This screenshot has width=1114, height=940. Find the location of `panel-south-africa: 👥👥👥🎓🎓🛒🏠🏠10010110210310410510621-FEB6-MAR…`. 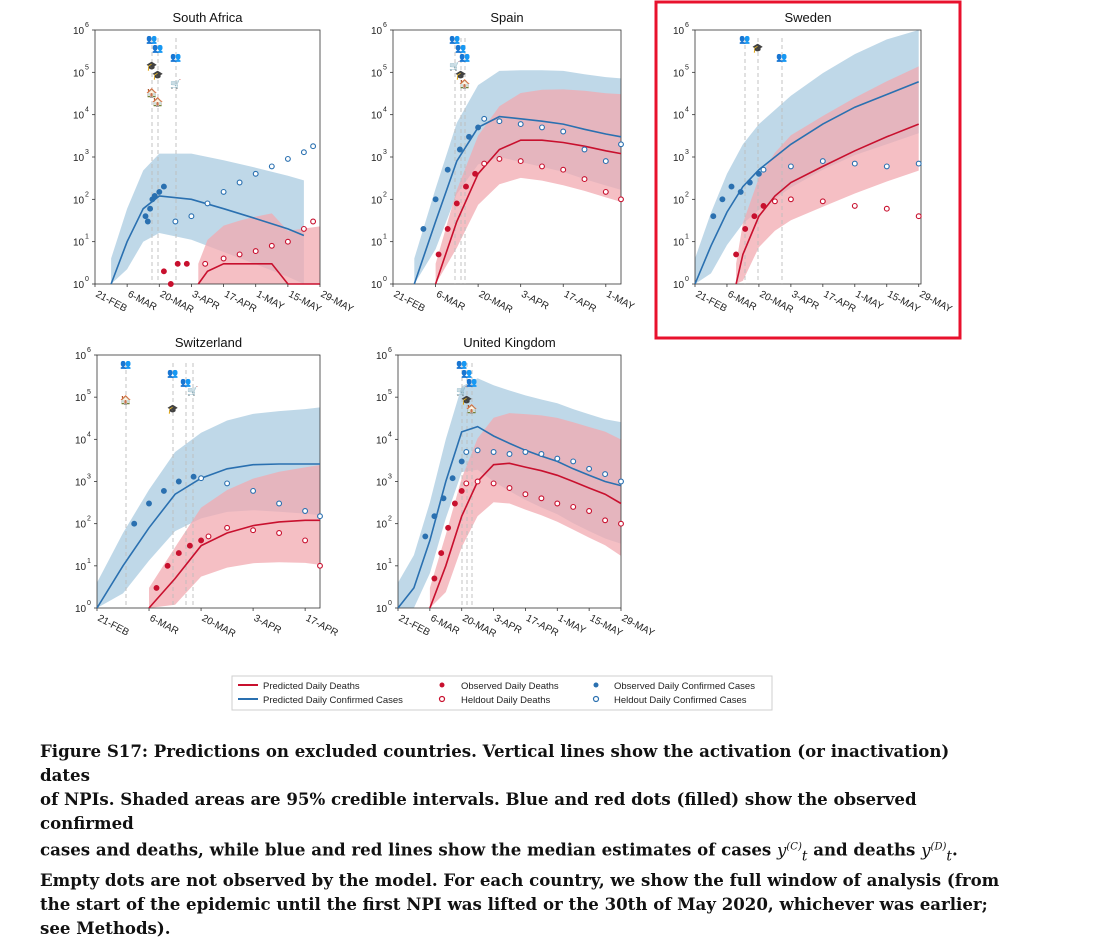

panel-south-africa: 👥👥👥🎓🎓🛒🏠🏠10010110210310410510621-FEB6-MAR… is located at coordinates (214, 163).